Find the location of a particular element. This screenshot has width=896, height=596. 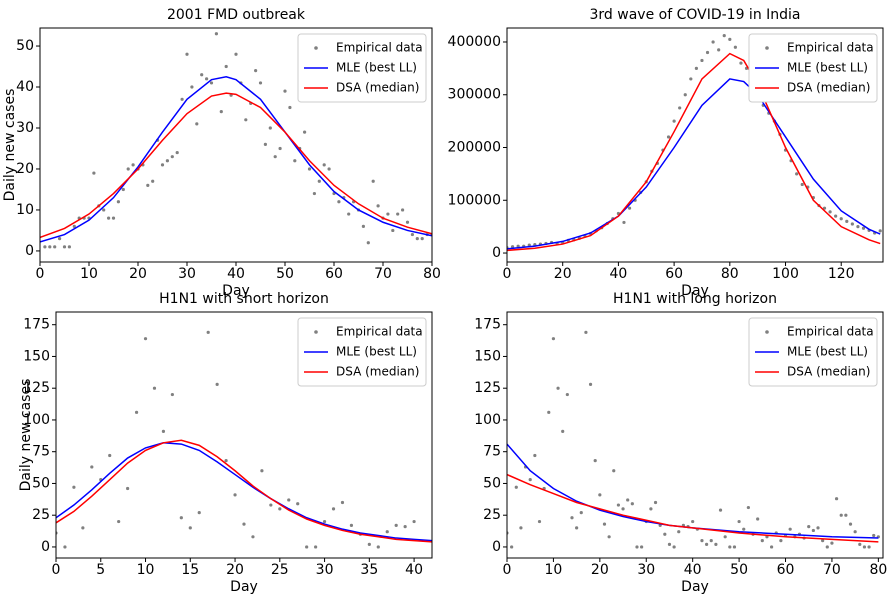

legend-label: MLE (best LL) is located at coordinates (376, 352).